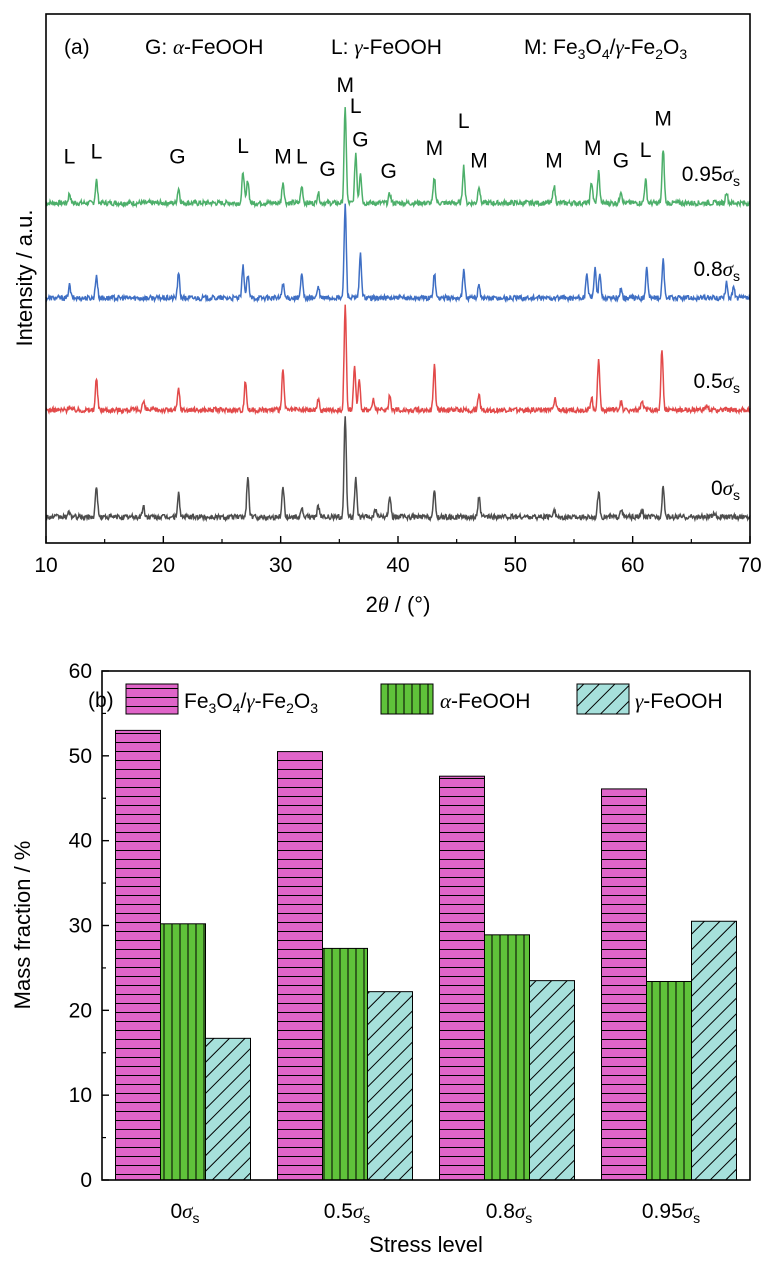 Image resolution: width=770 pixels, height=1273 pixels. What do you see at coordinates (716, 382) in the screenshot?
I see `xrd-series-label: 0.5σs` at bounding box center [716, 382].